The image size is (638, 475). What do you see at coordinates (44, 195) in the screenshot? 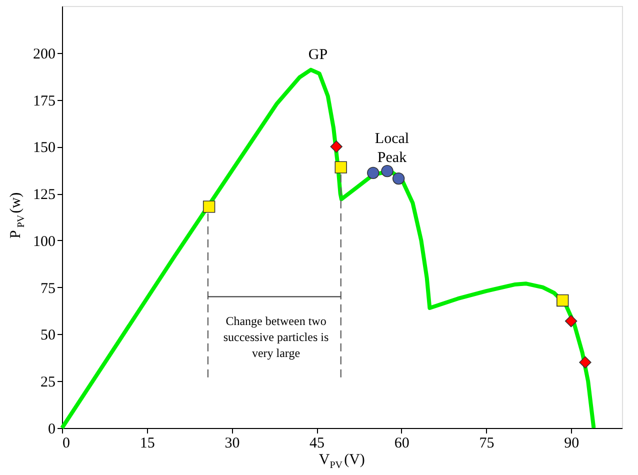
I see `y-tick-label: 125` at bounding box center [44, 195].